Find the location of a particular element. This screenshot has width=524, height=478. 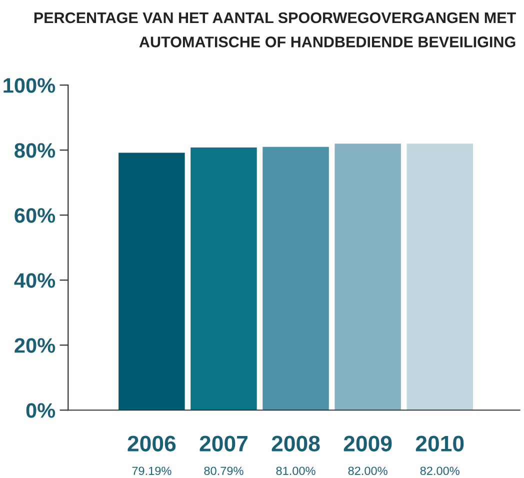

y-tick-label: 60% is located at coordinates (35, 215).